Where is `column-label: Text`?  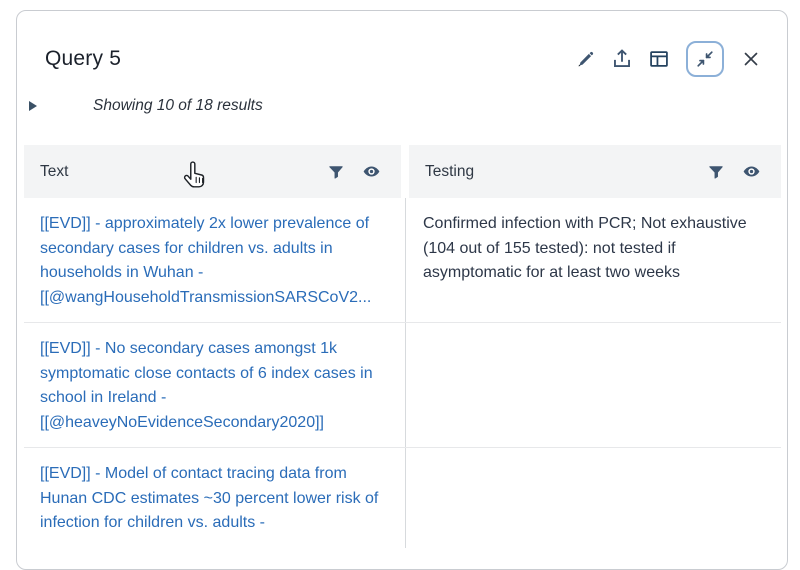 column-label: Text is located at coordinates (54, 171).